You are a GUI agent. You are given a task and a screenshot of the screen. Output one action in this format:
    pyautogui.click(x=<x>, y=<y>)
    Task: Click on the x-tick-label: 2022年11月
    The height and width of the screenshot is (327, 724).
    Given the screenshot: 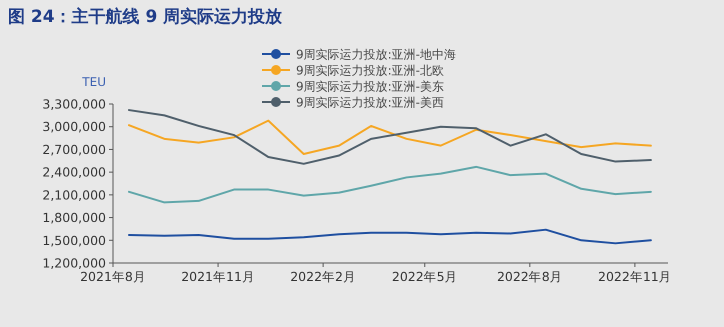 What is the action you would take?
    pyautogui.click(x=635, y=276)
    